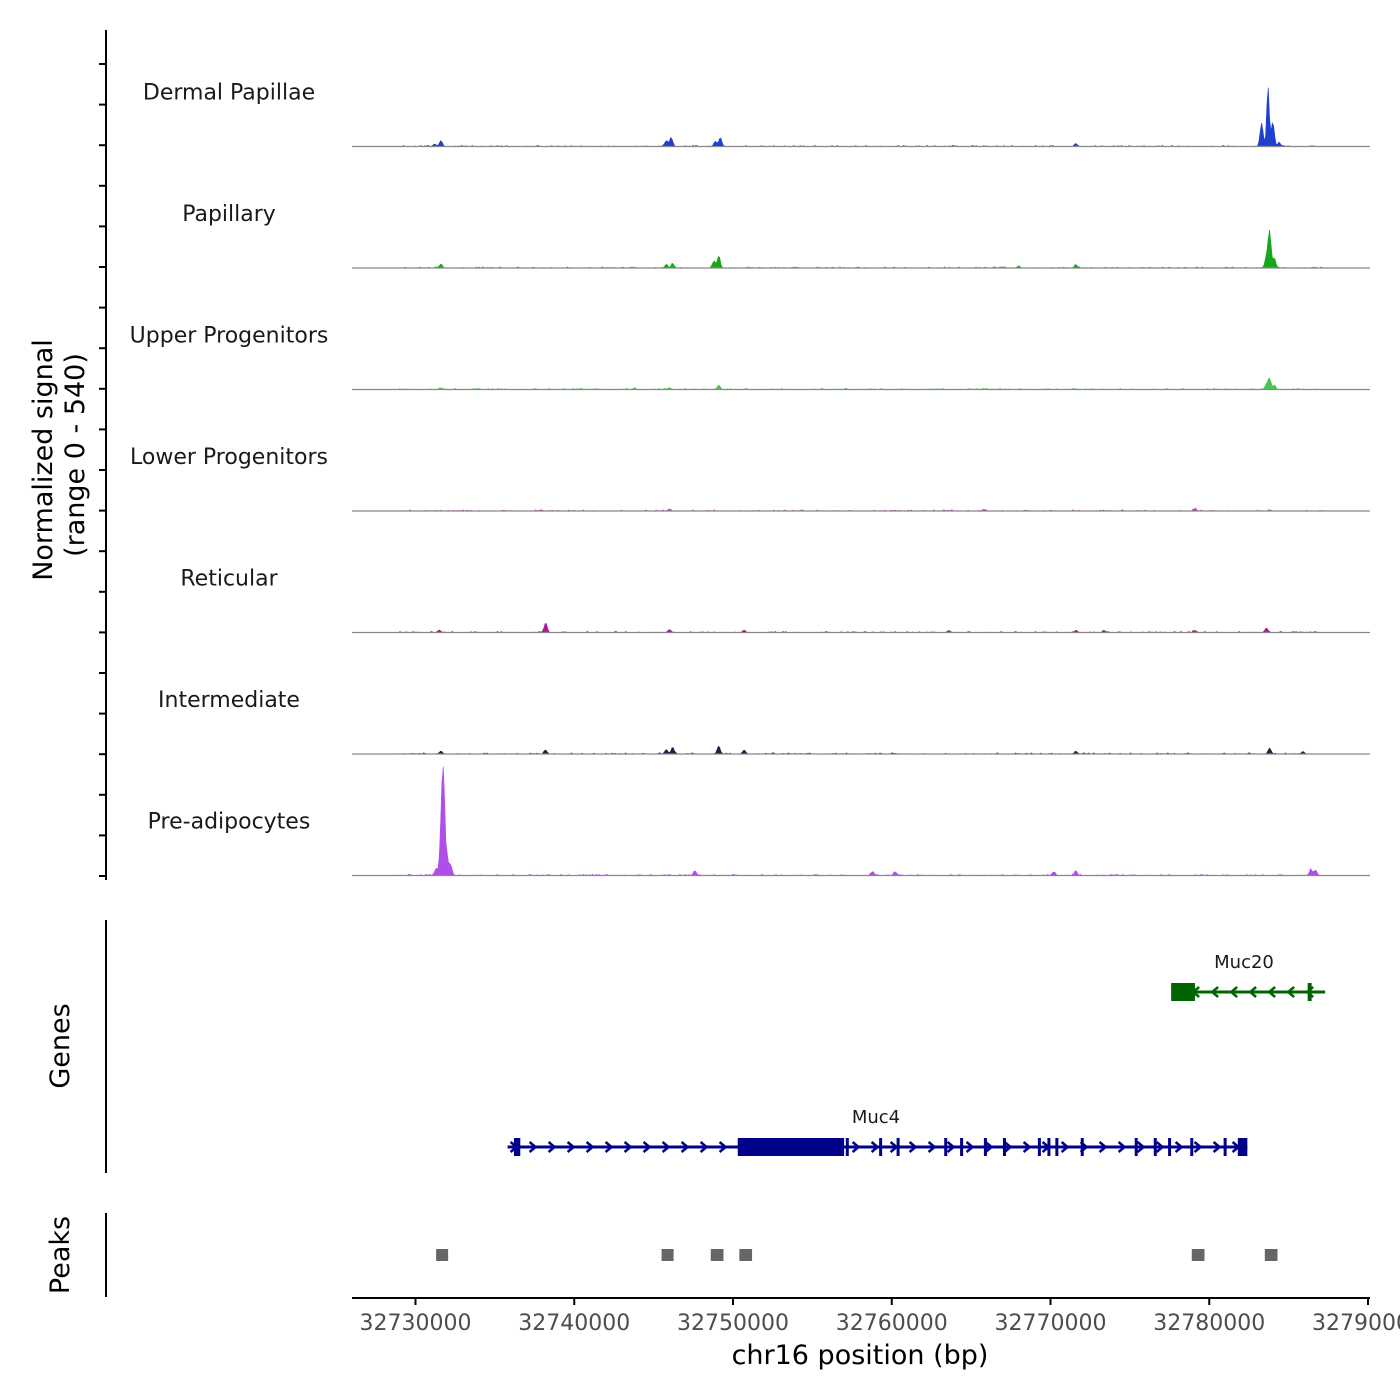  Describe the element at coordinates (862, 628) in the screenshot. I see `coverage-area-reticular` at that location.